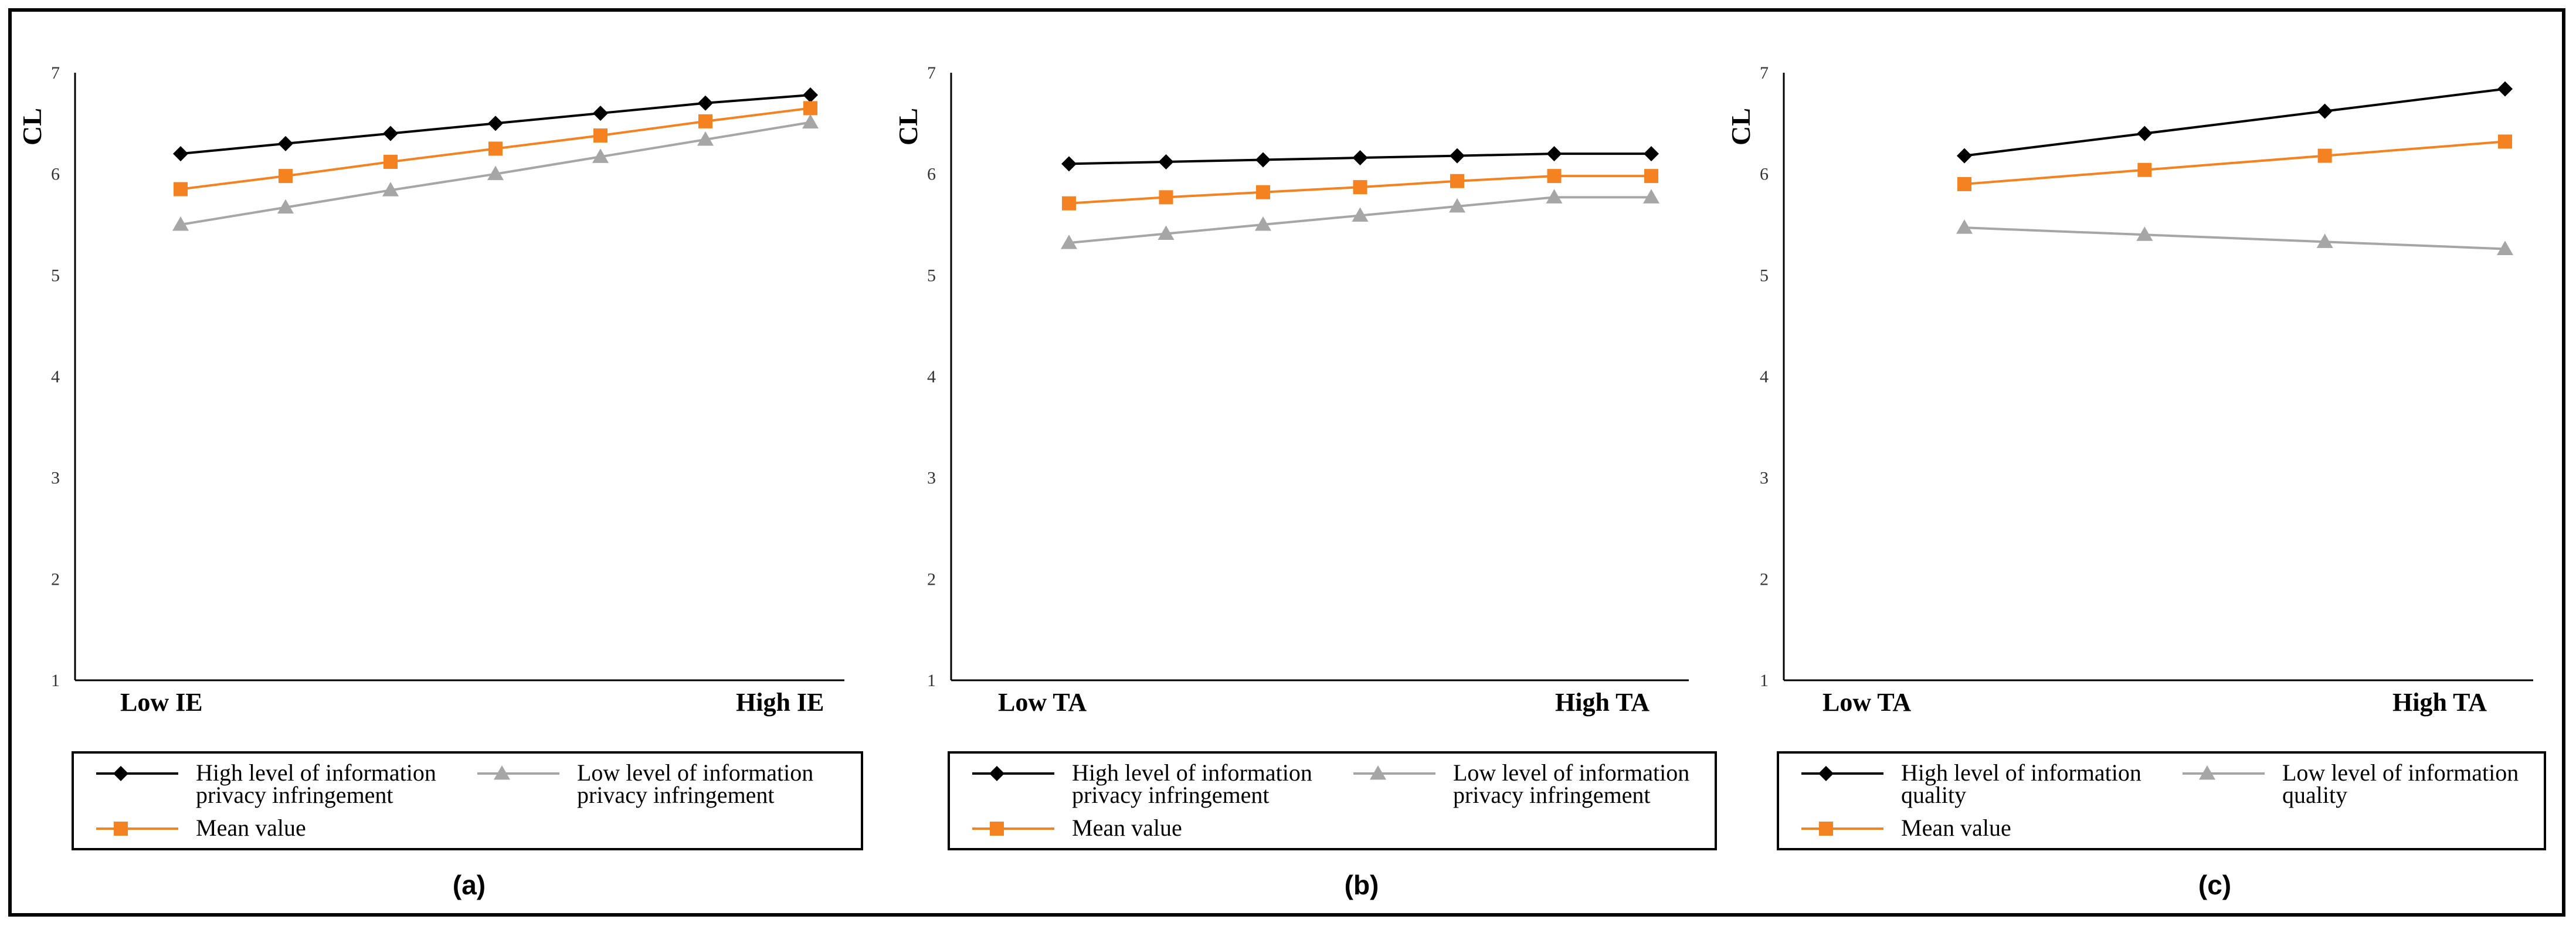  Describe the element at coordinates (1602, 702) in the screenshot. I see `x-high-label: High TA` at that location.